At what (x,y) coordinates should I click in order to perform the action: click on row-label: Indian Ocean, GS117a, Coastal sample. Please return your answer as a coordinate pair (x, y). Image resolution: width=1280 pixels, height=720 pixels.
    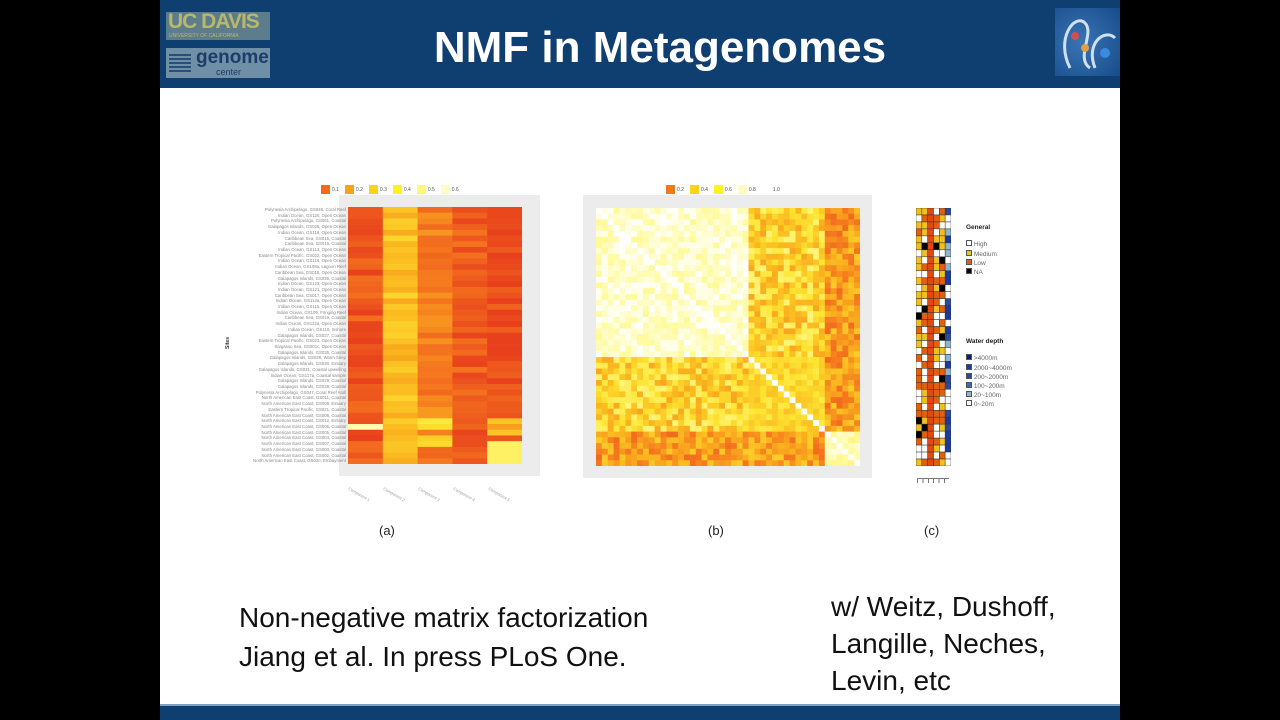
    Looking at the image, I should click on (308, 375).